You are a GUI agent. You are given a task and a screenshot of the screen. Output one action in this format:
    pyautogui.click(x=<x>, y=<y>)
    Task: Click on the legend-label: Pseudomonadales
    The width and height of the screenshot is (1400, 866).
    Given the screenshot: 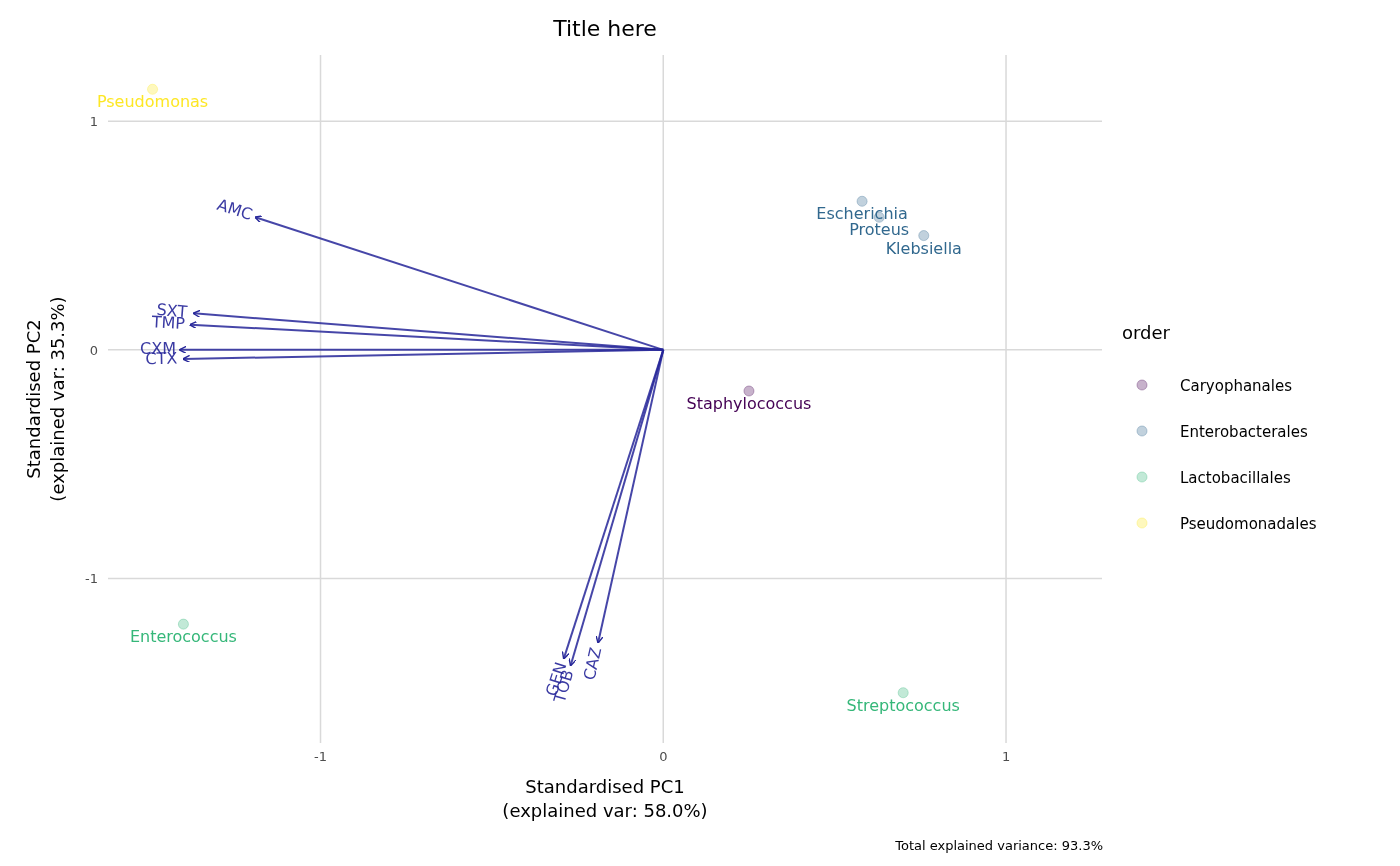 What is the action you would take?
    pyautogui.click(x=1248, y=524)
    